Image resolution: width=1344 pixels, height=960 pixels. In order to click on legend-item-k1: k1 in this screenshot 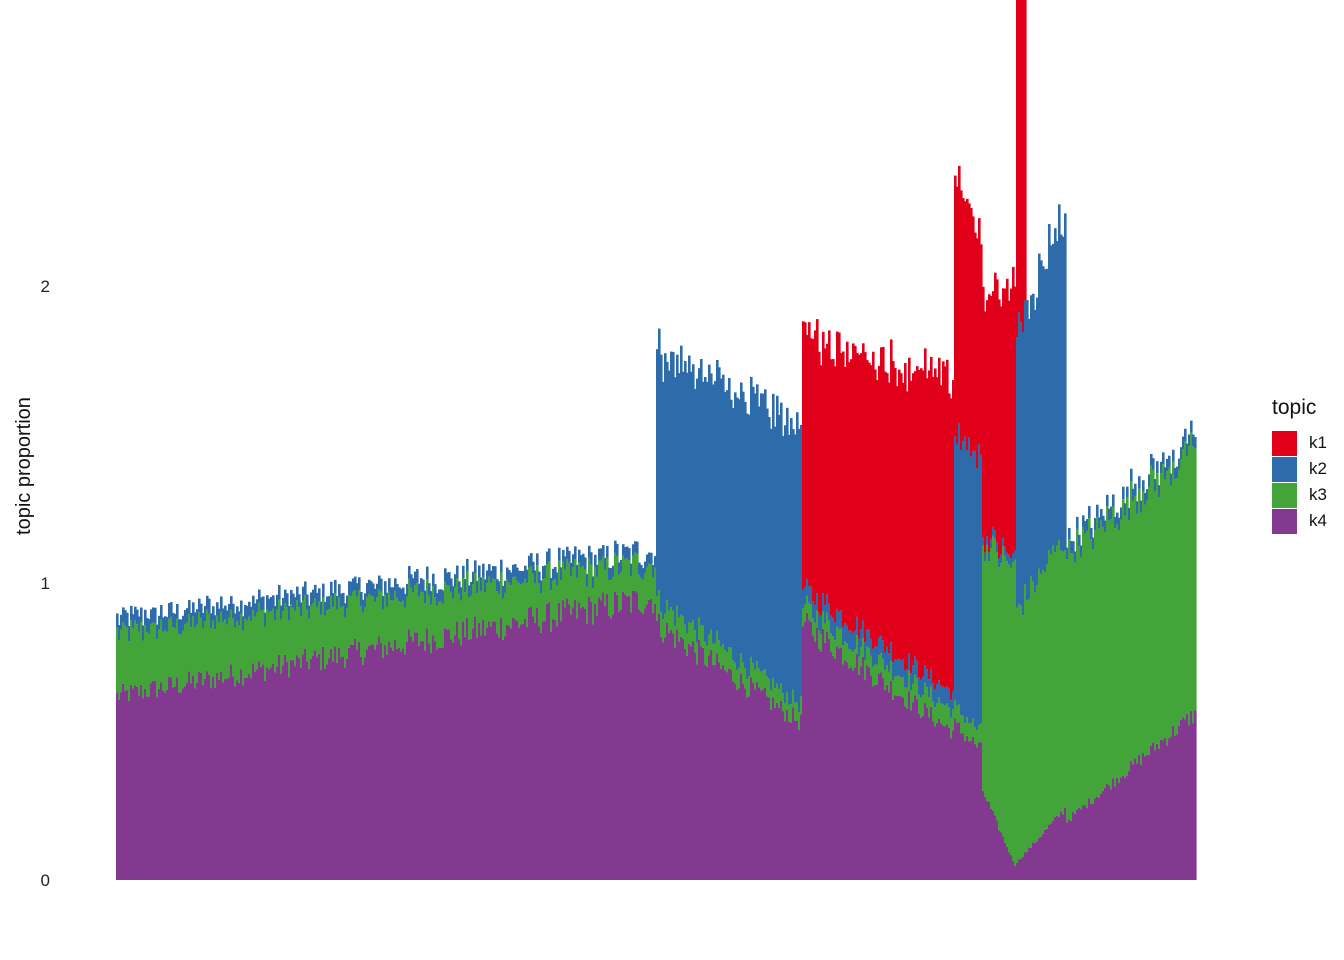, I will do `click(1299, 443)`.